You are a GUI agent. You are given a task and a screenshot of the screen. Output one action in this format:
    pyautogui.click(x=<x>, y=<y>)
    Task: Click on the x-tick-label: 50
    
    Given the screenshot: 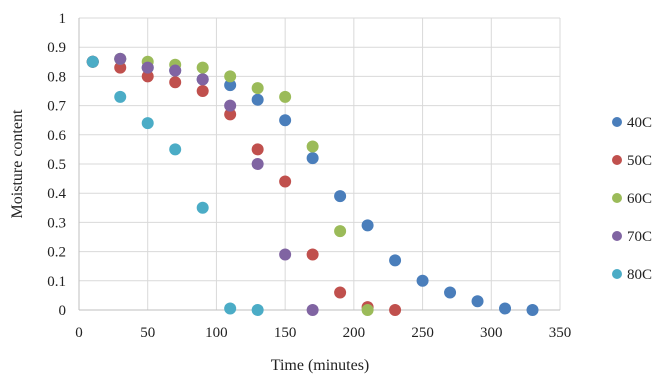 What is the action you would take?
    pyautogui.click(x=147, y=333)
    